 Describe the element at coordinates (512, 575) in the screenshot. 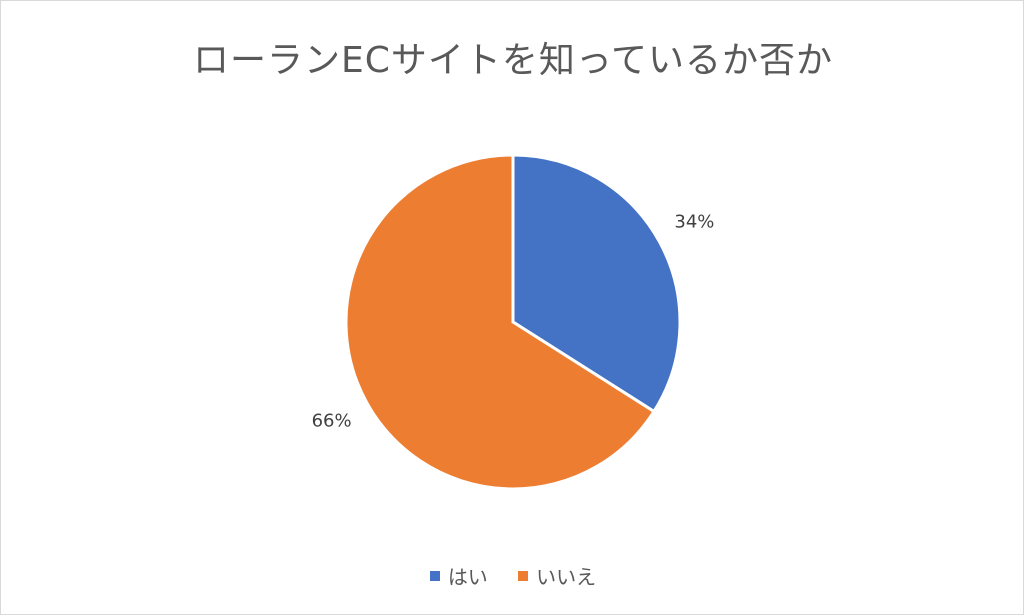

I see `legend: はい いいえ` at that location.